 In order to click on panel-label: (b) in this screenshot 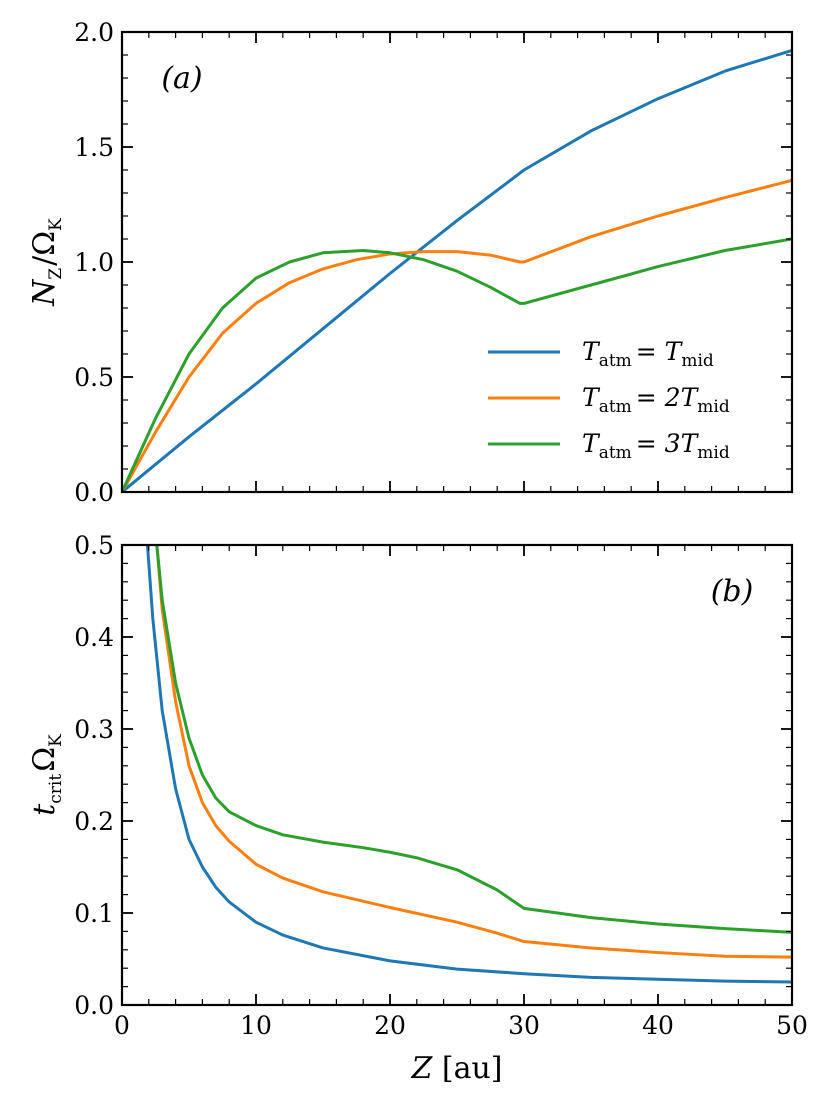, I will do `click(732, 591)`.